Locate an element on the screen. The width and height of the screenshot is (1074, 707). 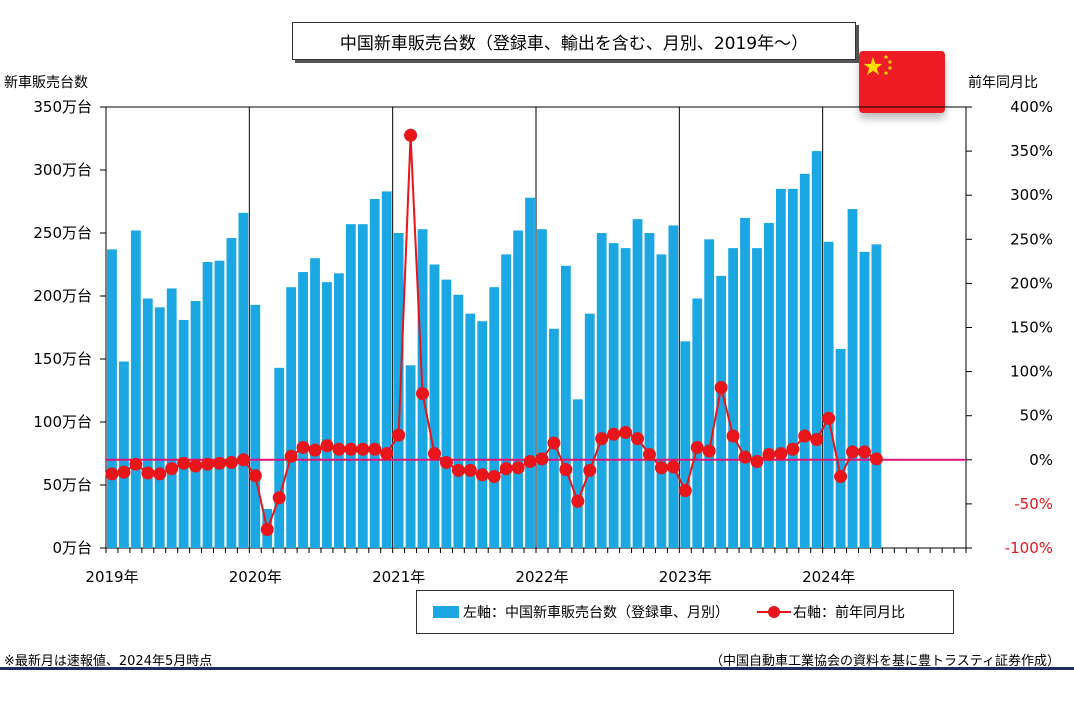
flag-big-star is located at coordinates (873, 66).